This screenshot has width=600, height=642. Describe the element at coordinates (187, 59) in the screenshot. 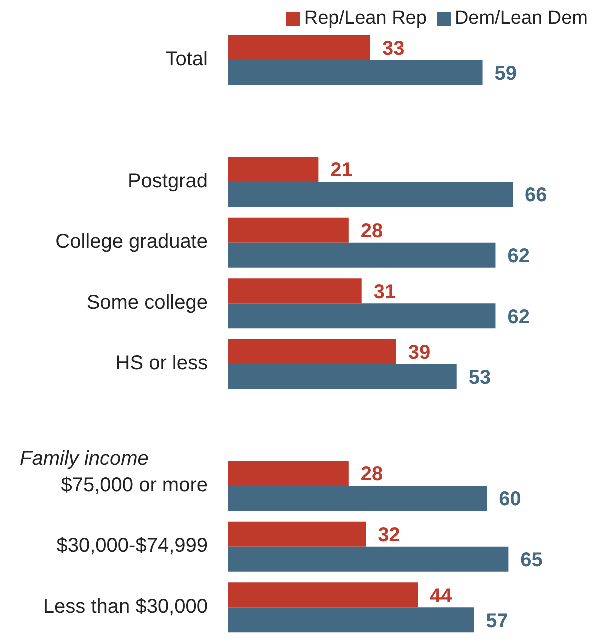

I see `y-tick-label: Total` at that location.